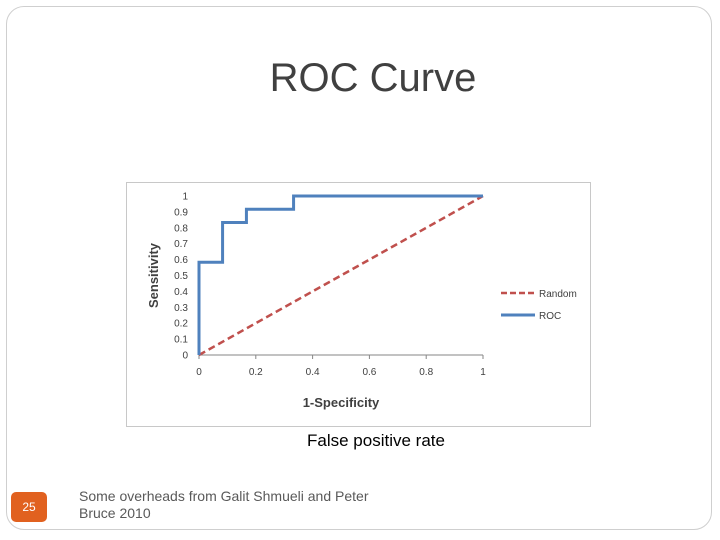  Describe the element at coordinates (181, 260) in the screenshot. I see `y-tick-label: 0.6` at that location.